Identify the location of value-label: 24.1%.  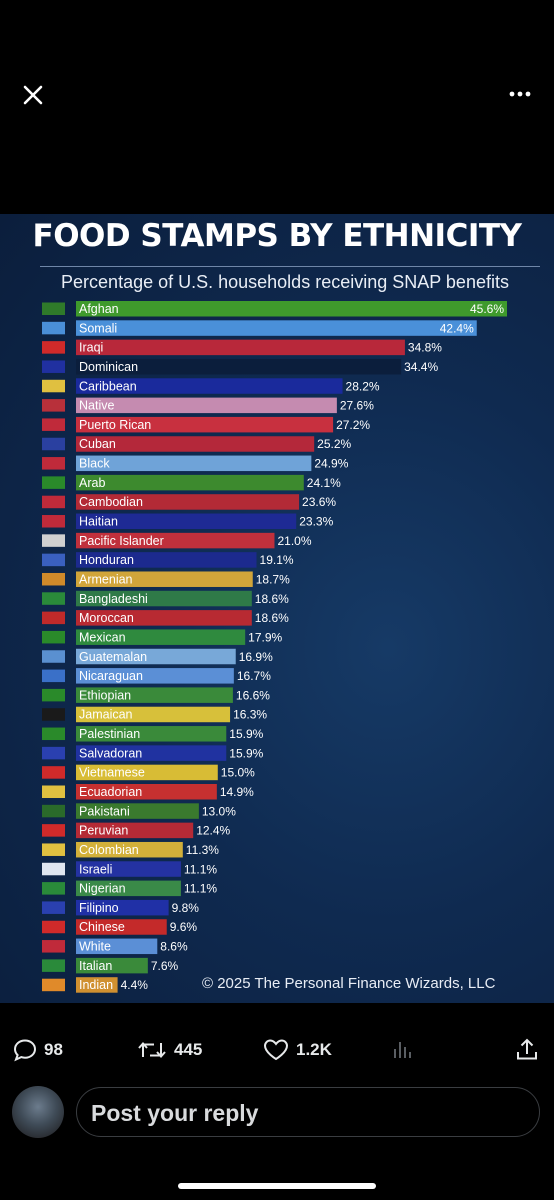
(324, 483).